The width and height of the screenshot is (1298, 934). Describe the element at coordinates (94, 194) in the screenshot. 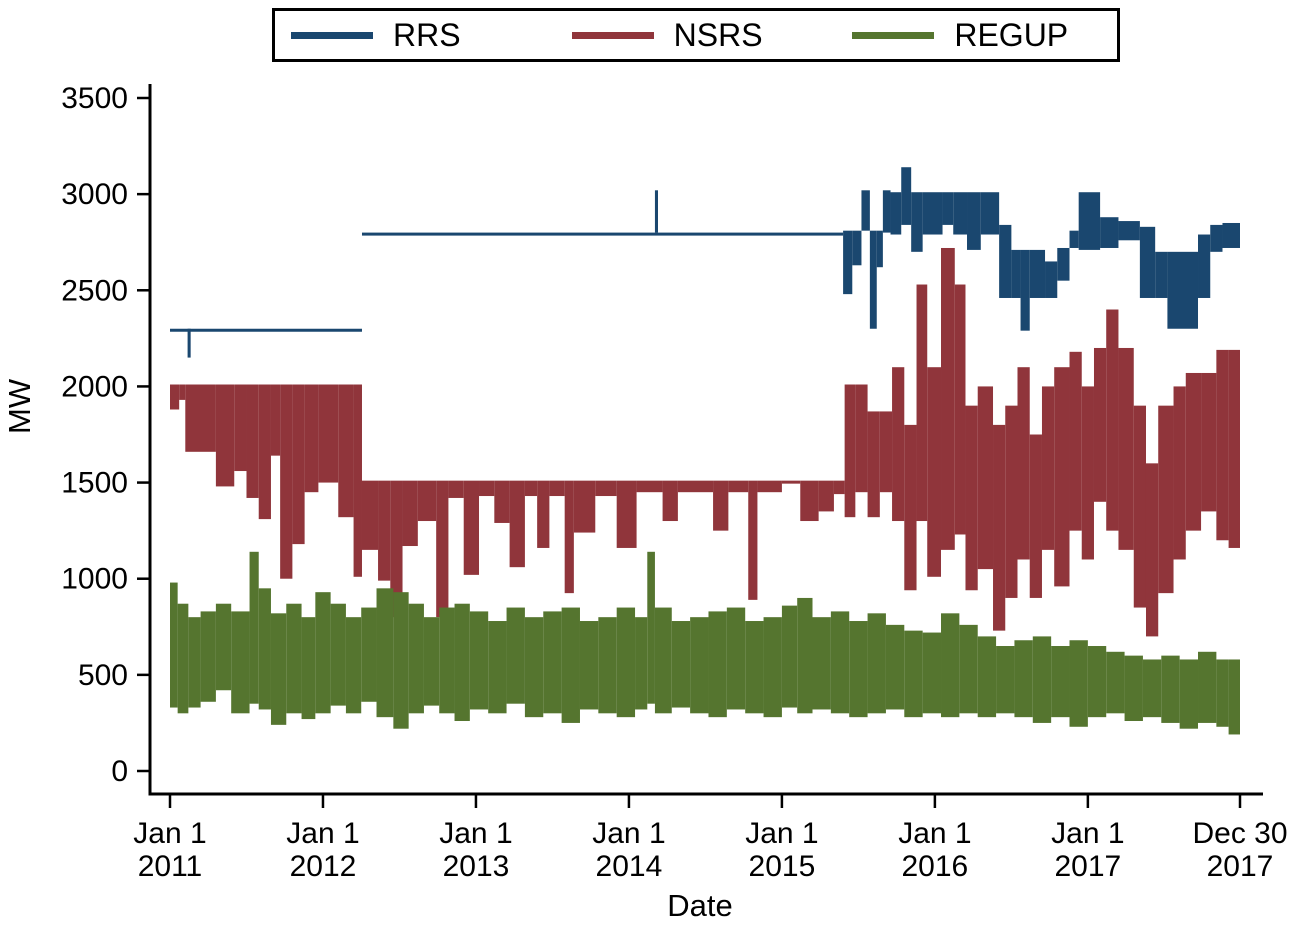

I see `y-tick-label: 3000` at that location.